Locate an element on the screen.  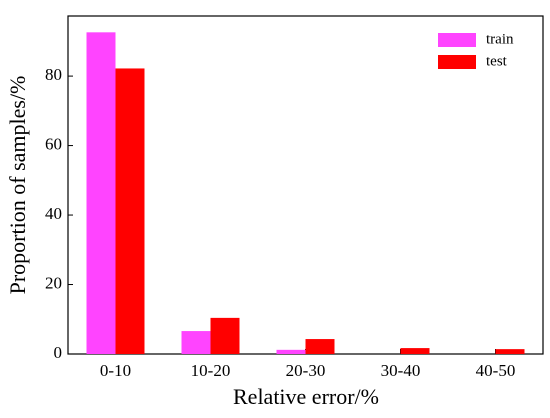
y-tick-label: 40 is located at coordinates (53, 213).